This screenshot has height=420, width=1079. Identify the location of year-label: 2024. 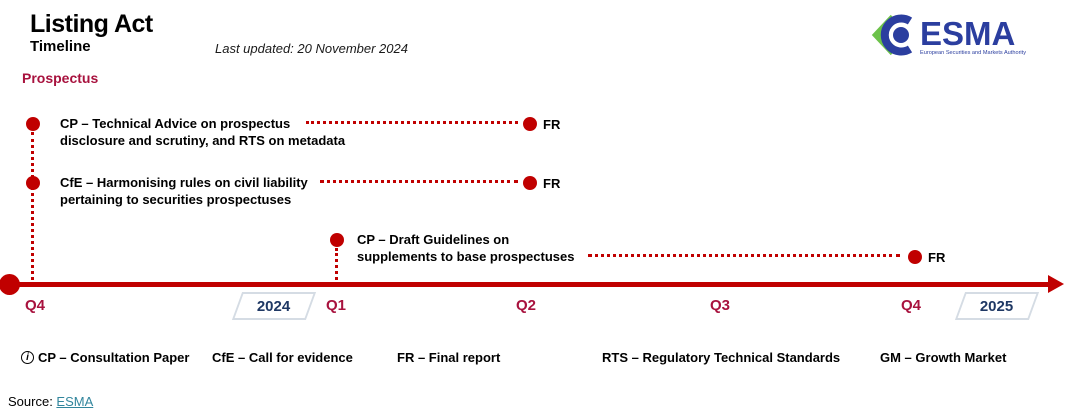
(274, 306).